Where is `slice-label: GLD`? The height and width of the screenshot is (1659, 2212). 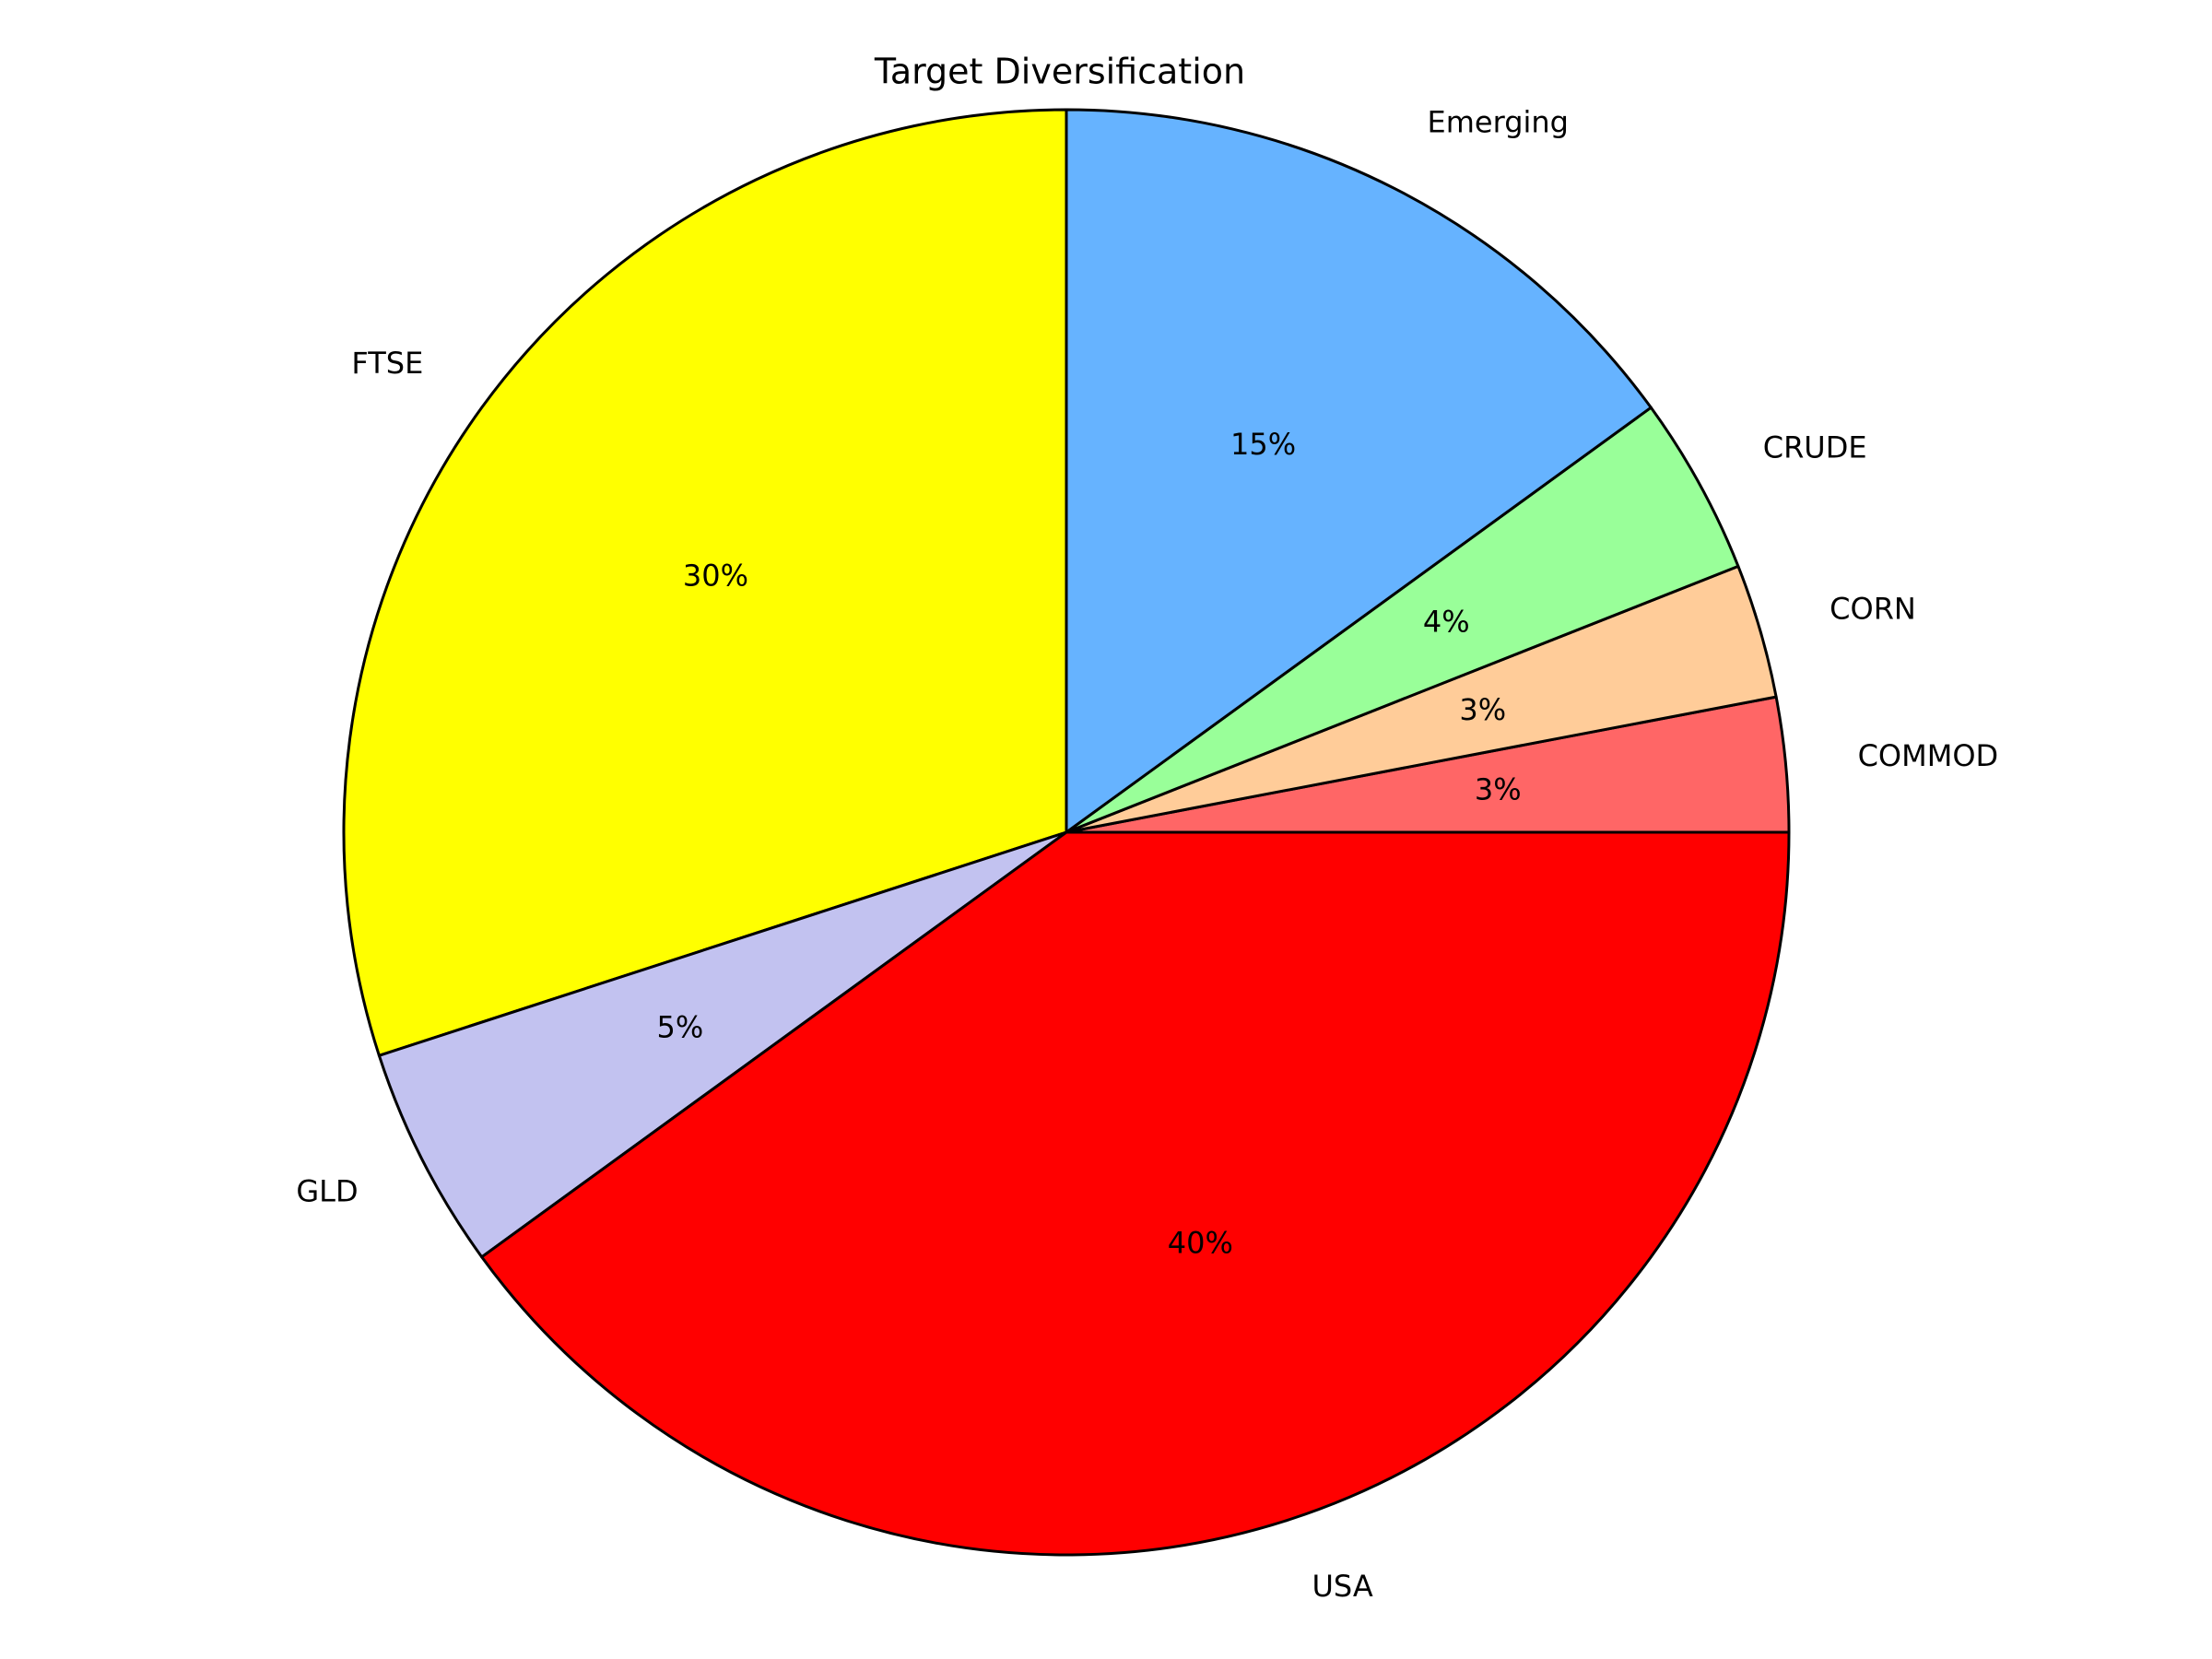 slice-label: GLD is located at coordinates (327, 1191).